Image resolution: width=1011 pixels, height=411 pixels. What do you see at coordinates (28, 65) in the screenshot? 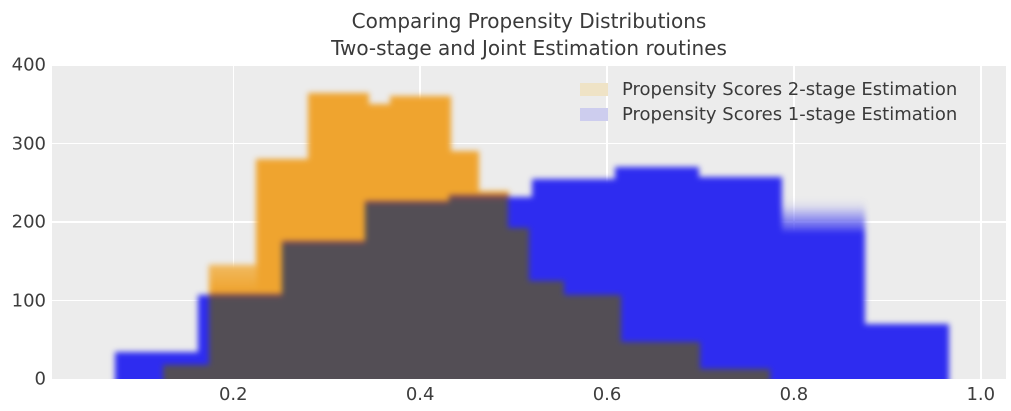
I see `y-tick-label: 400` at bounding box center [28, 65].